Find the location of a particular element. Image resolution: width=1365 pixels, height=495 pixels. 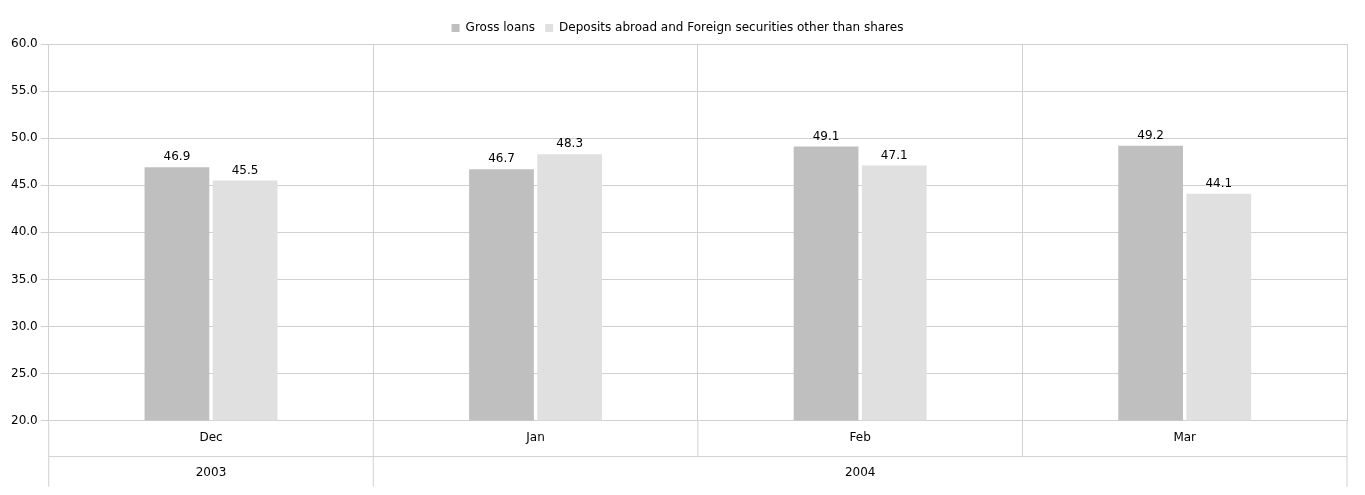

y-tick-label: 25.0 is located at coordinates (24, 372).